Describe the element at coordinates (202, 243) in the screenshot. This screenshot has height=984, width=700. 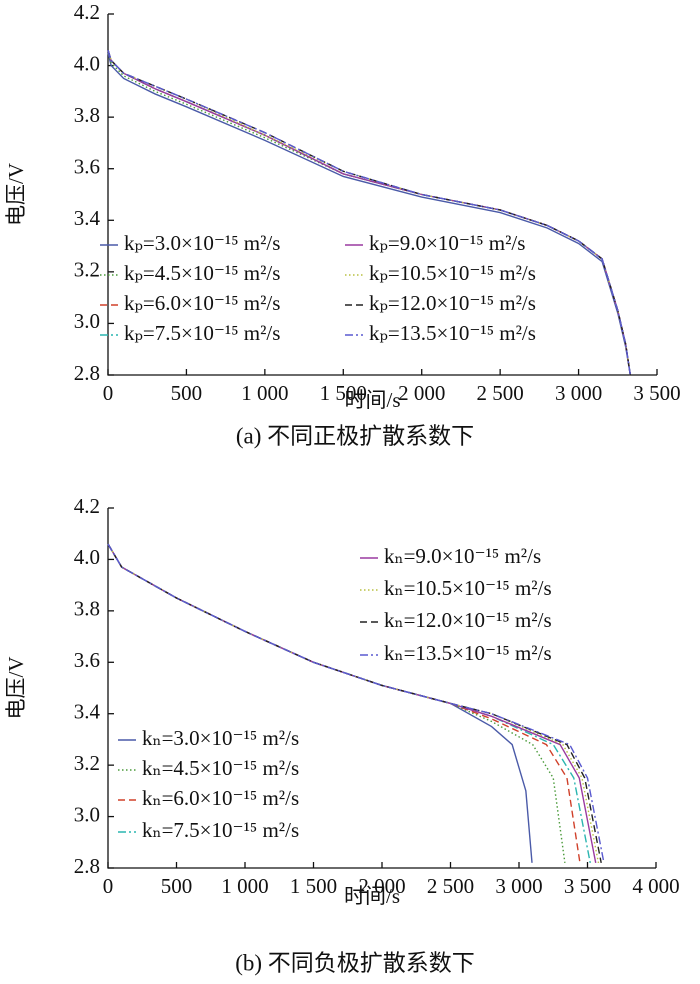
I see `legend-label: kₚ=3.0×10⁻¹⁵ m²/s` at that location.